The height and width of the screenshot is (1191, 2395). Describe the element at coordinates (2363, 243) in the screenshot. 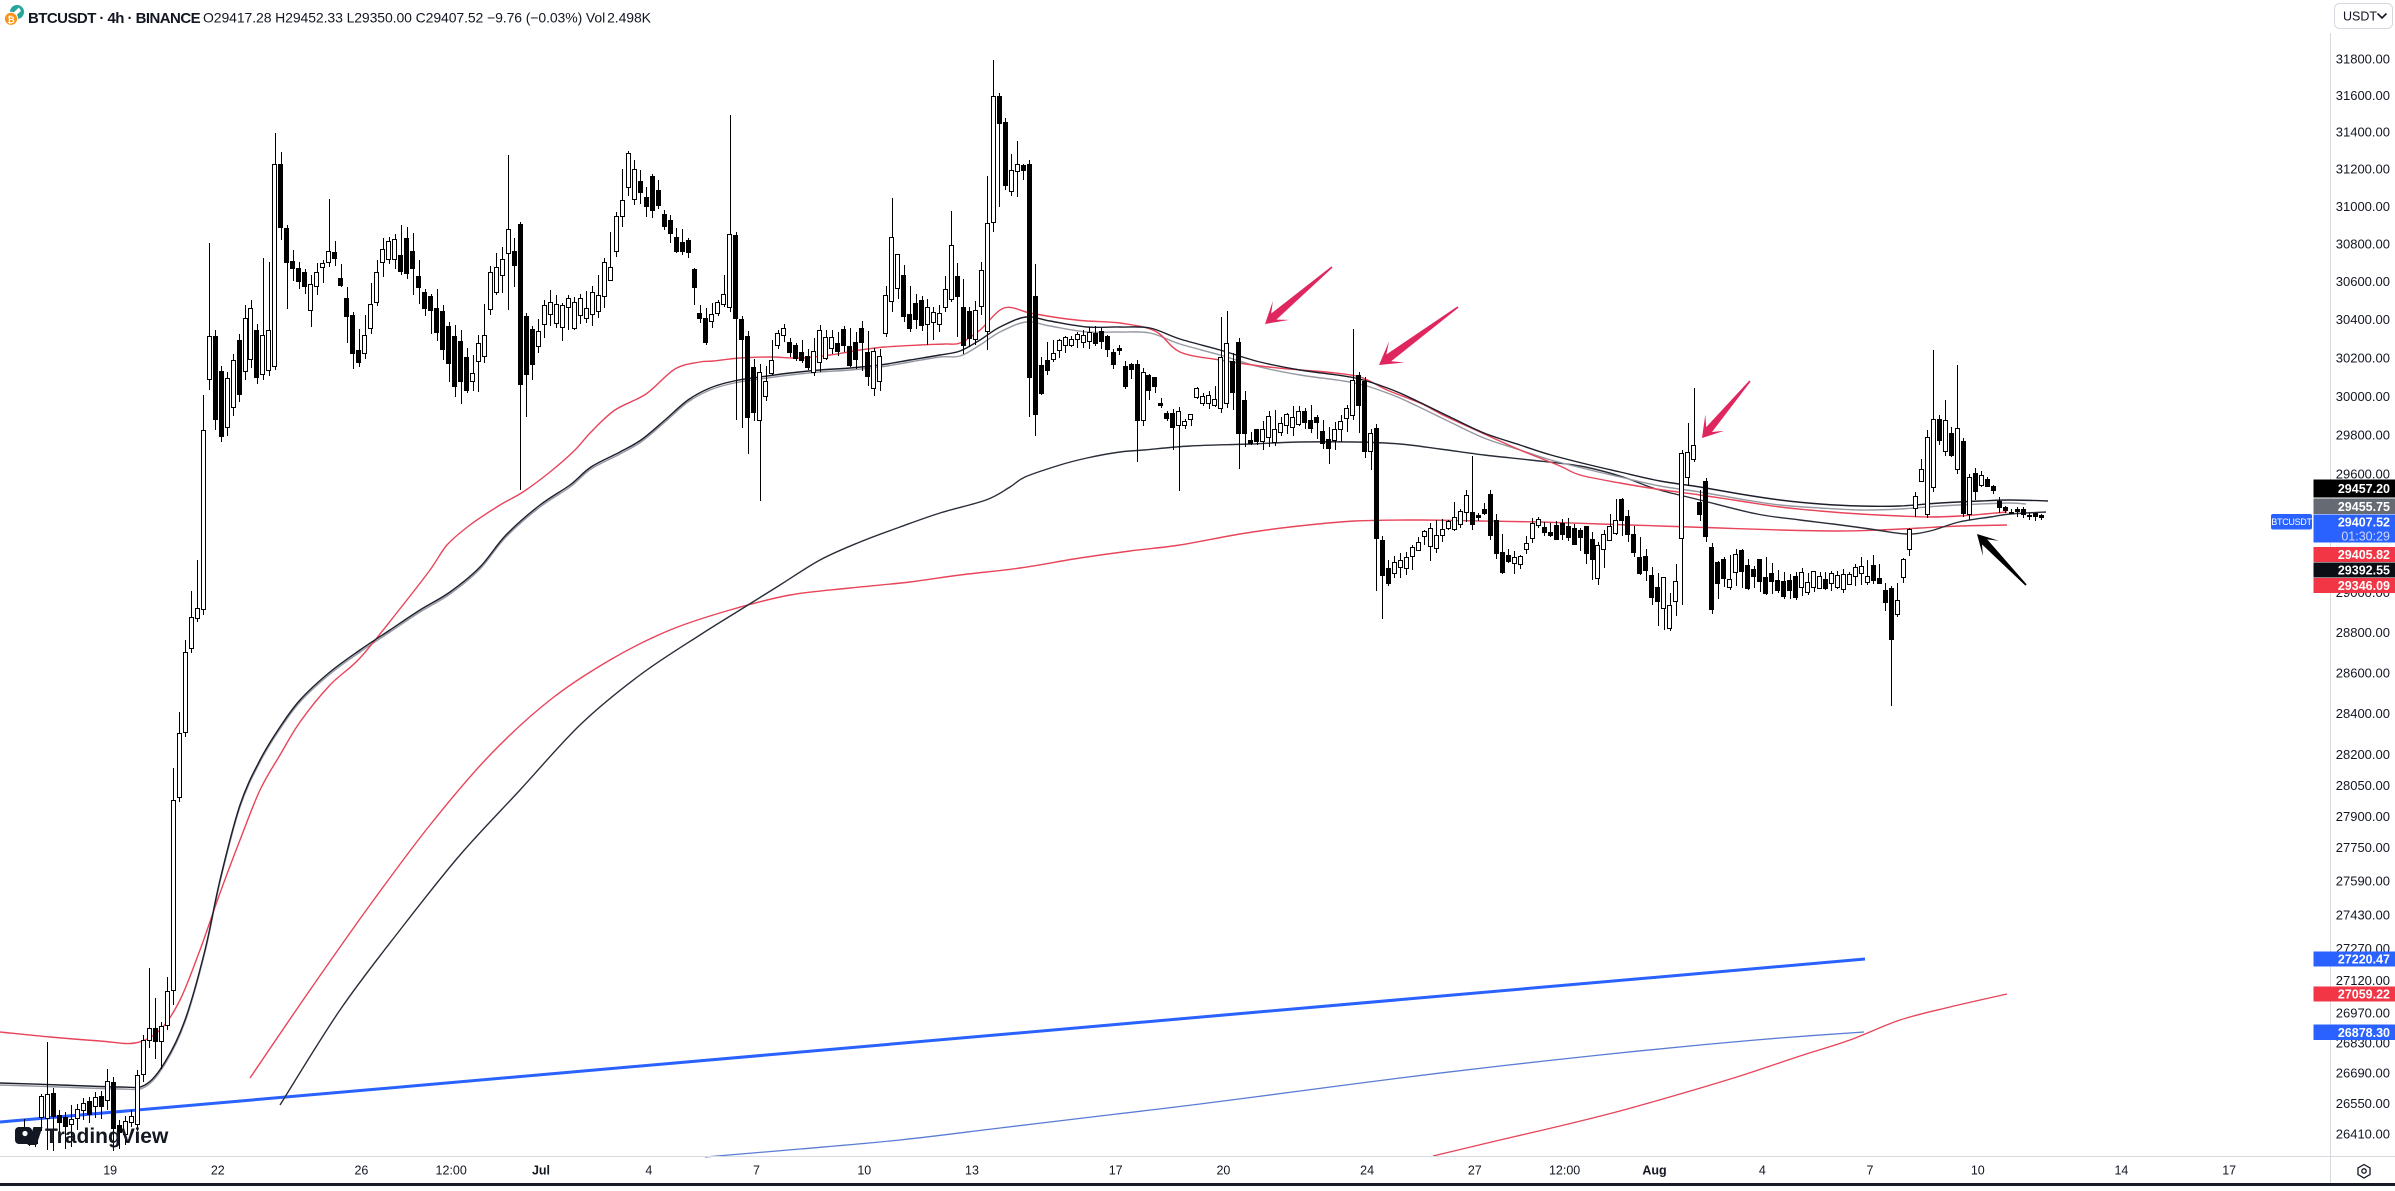

I see `svg-text: 30800.00` at that location.